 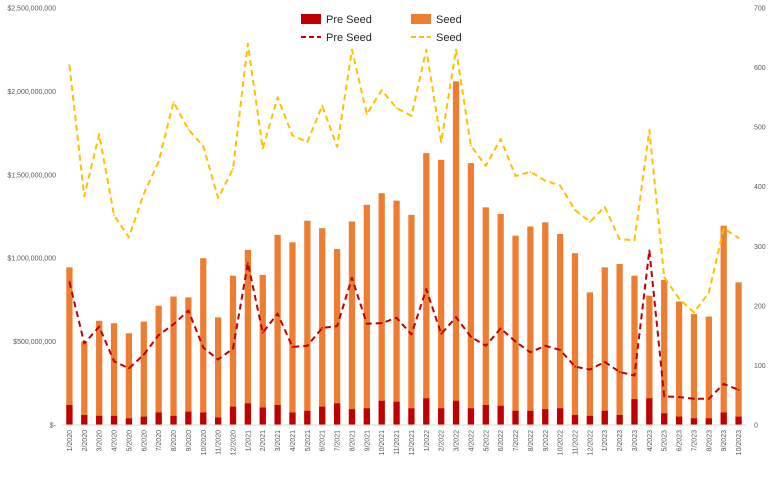 What do you see at coordinates (485, 414) in the screenshot?
I see `bar-pre-seed-5-2022` at bounding box center [485, 414].